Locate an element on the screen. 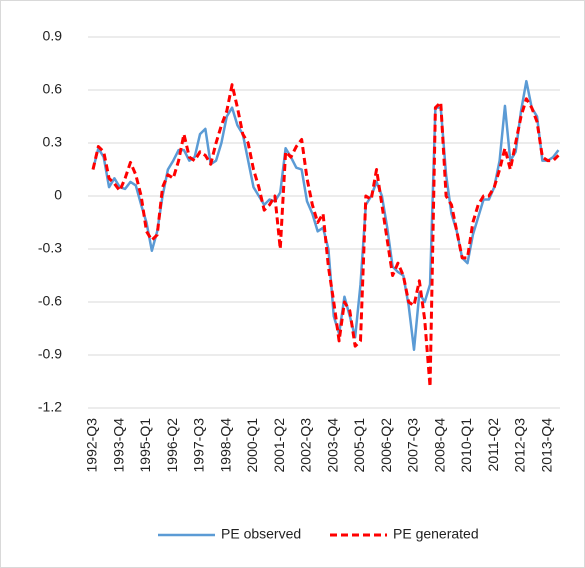 This screenshot has height=568, width=585. x-tick-label: 2010-Q1 is located at coordinates (466, 445).